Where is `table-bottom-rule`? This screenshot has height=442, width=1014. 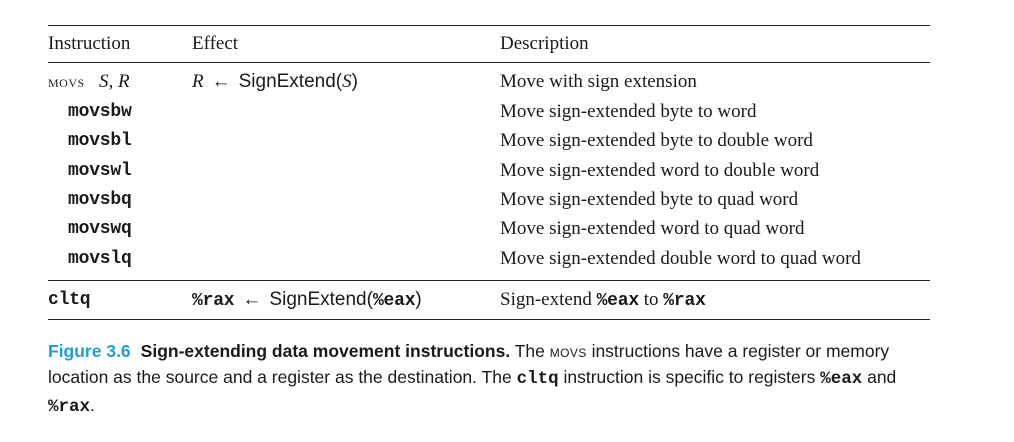 table-bottom-rule is located at coordinates (489, 319).